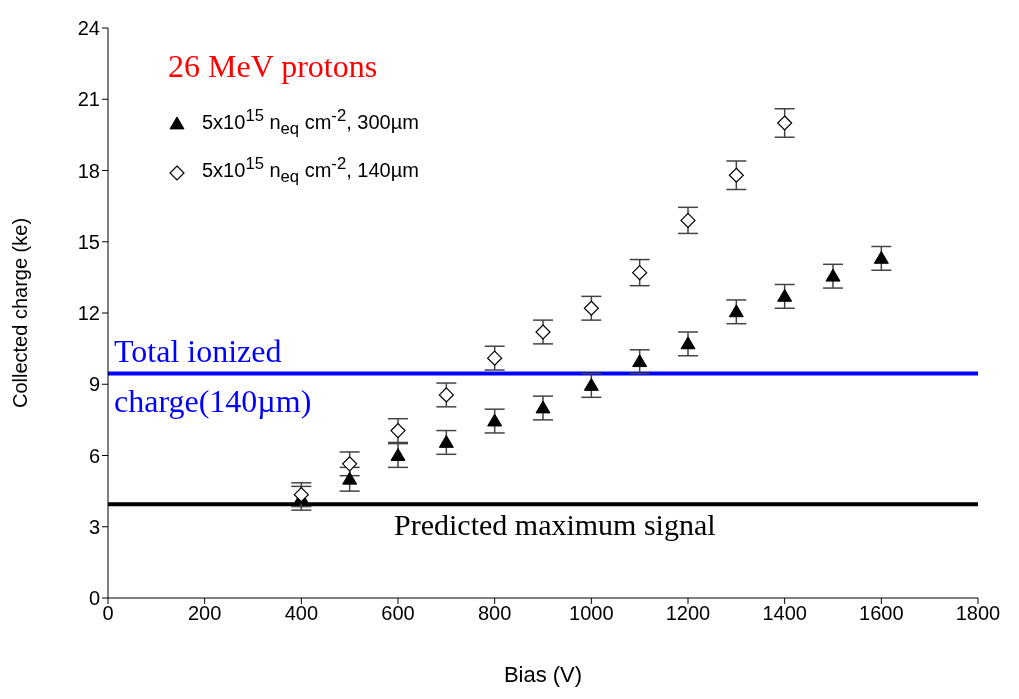  What do you see at coordinates (494, 613) in the screenshot?
I see `x-tick-label: 800` at bounding box center [494, 613].